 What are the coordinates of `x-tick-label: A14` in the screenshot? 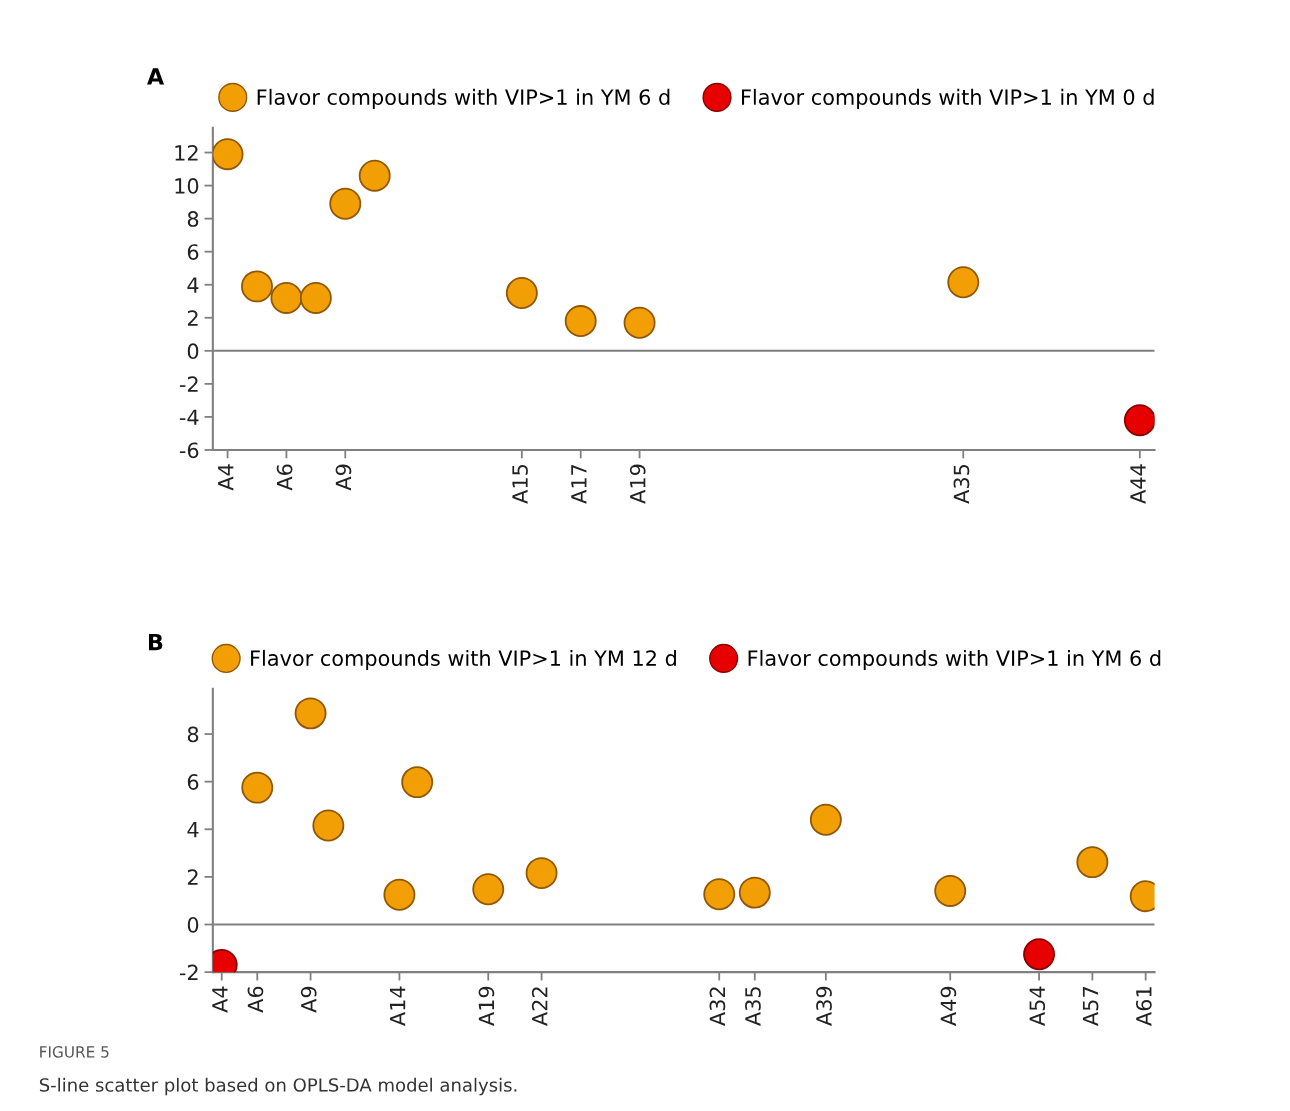 It's located at (397, 1006).